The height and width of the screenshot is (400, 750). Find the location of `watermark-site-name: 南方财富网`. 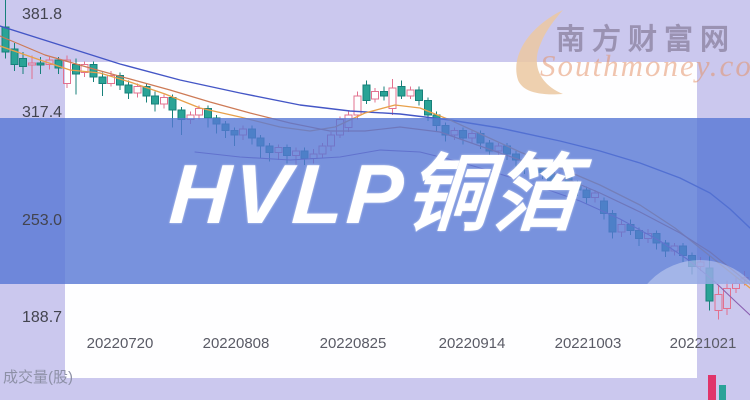

watermark-site-name: 南方财富网 is located at coordinates (646, 40).